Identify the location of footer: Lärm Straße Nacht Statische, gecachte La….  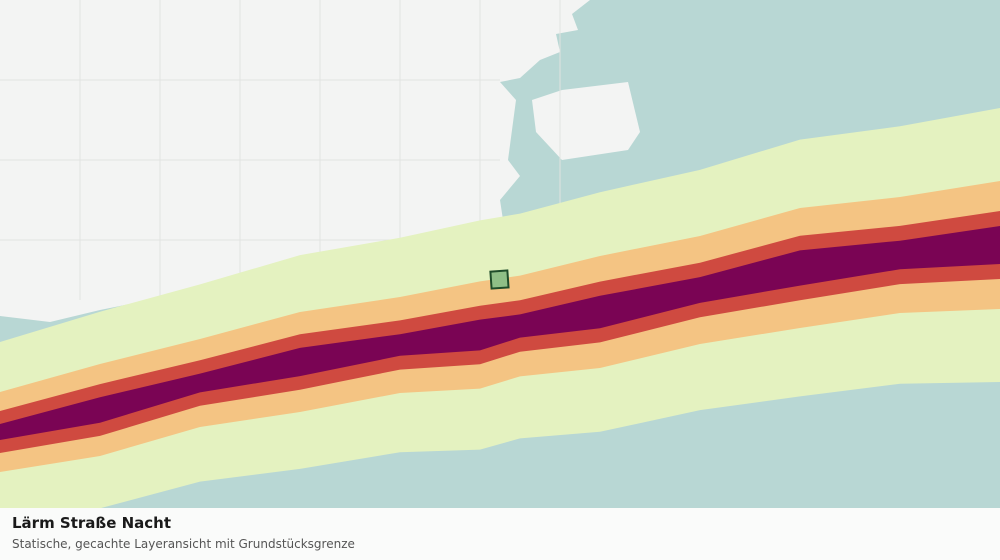
(500, 534).